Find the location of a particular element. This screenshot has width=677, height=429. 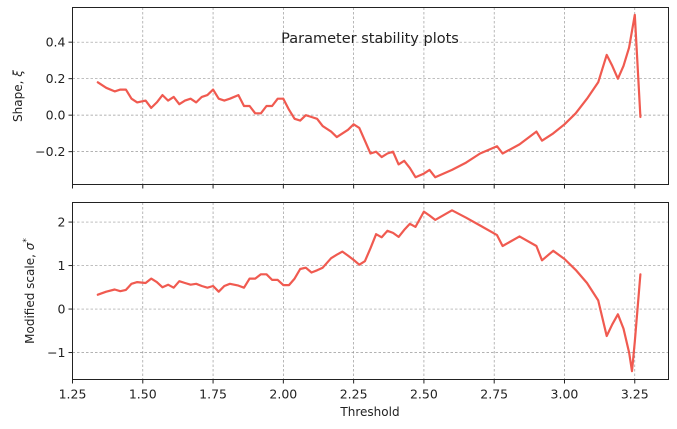

x-axis-label: Threshold is located at coordinates (369, 412).